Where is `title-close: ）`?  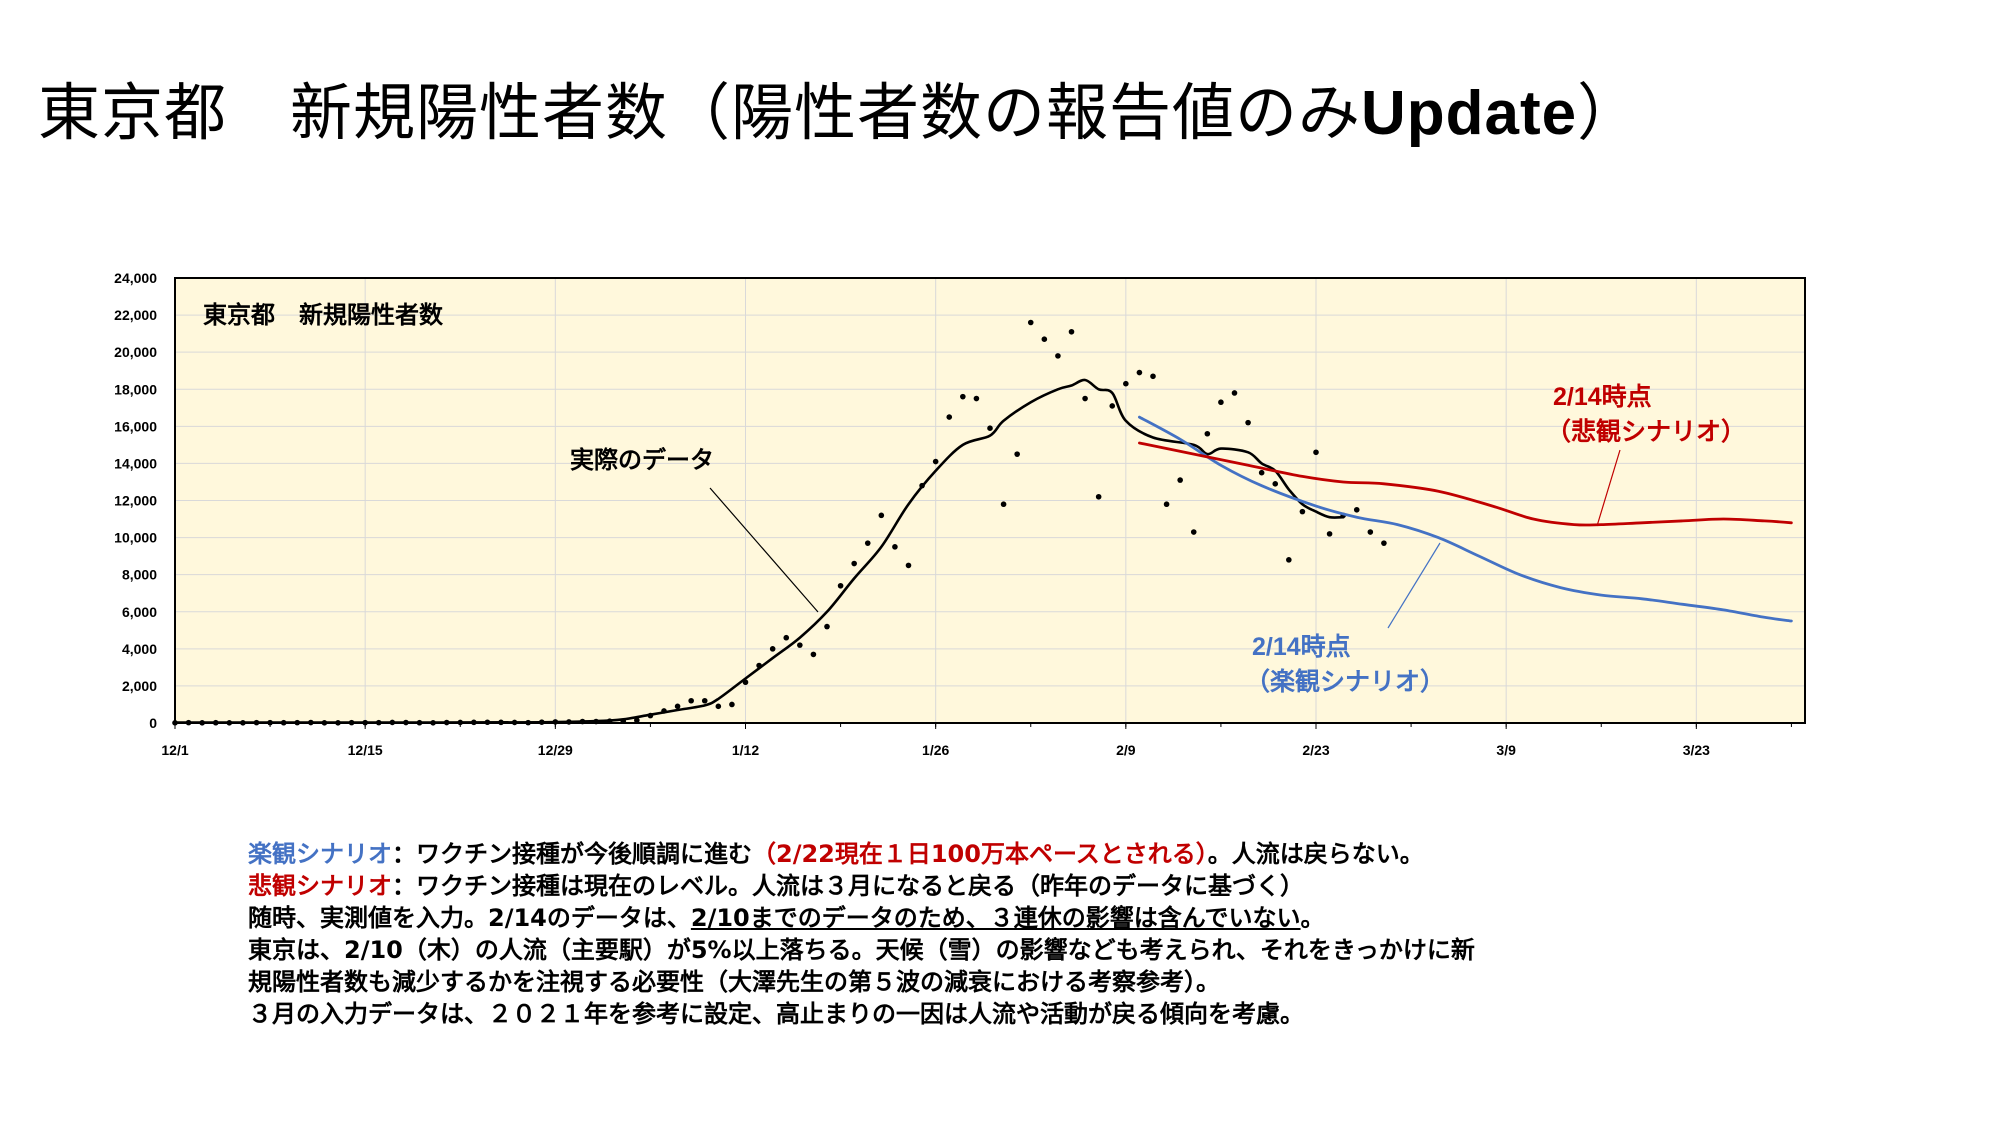 title-close: ） is located at coordinates (1609, 112).